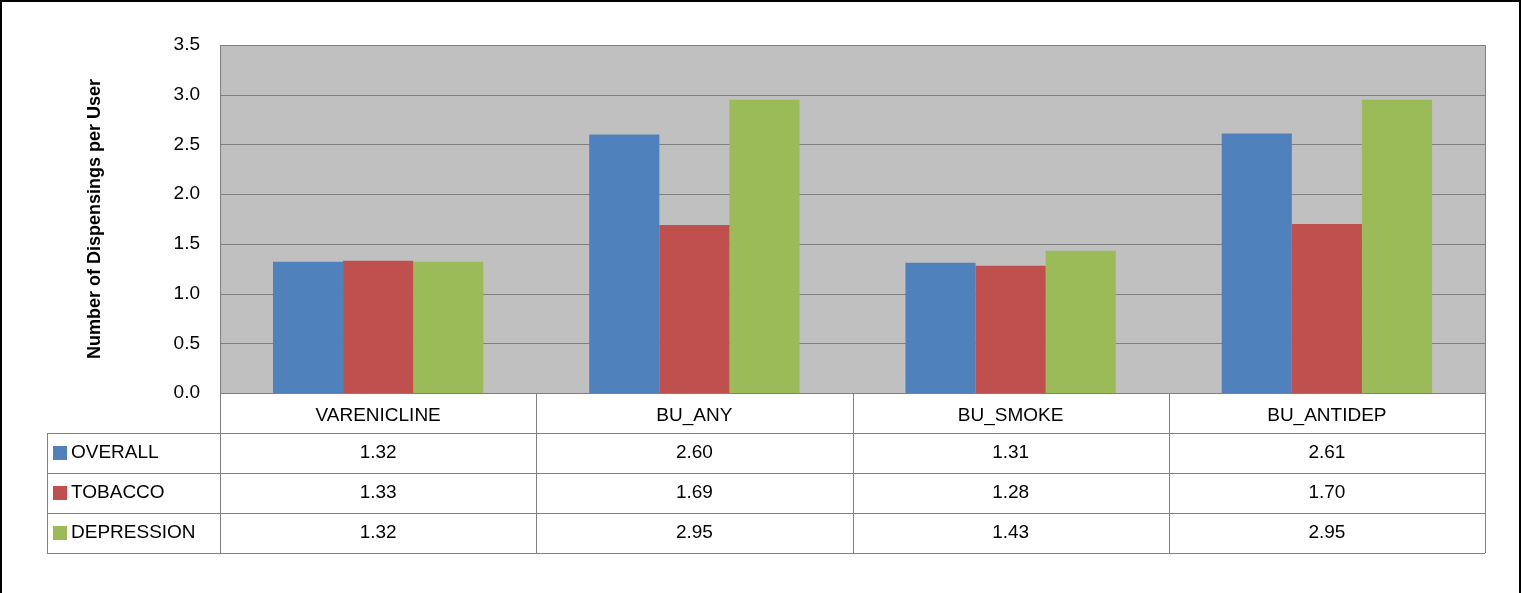 This screenshot has width=1521, height=593. What do you see at coordinates (186, 392) in the screenshot?
I see `y-tick-label: 0.0` at bounding box center [186, 392].